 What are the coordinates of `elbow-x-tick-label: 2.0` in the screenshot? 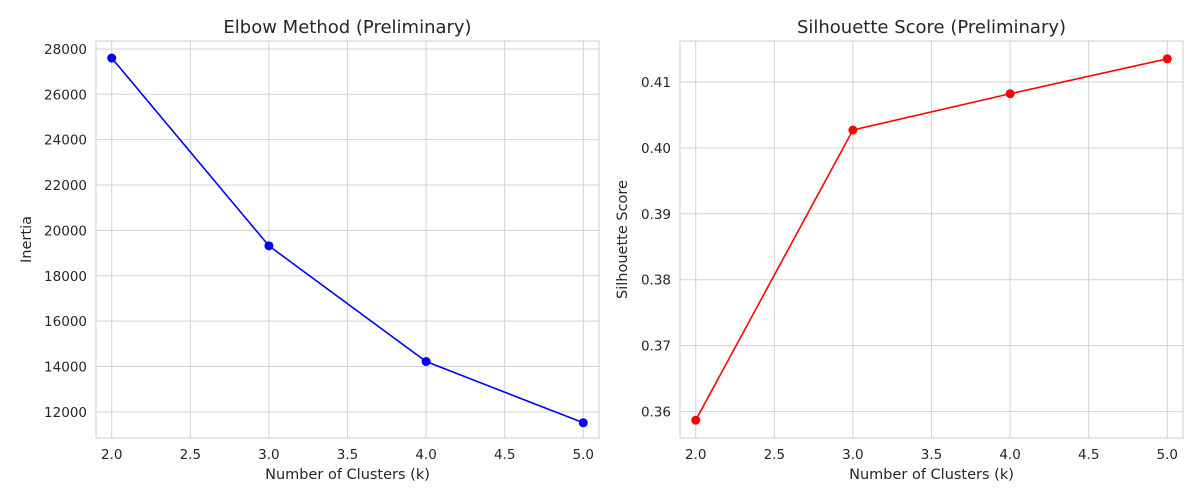 It's located at (111, 455).